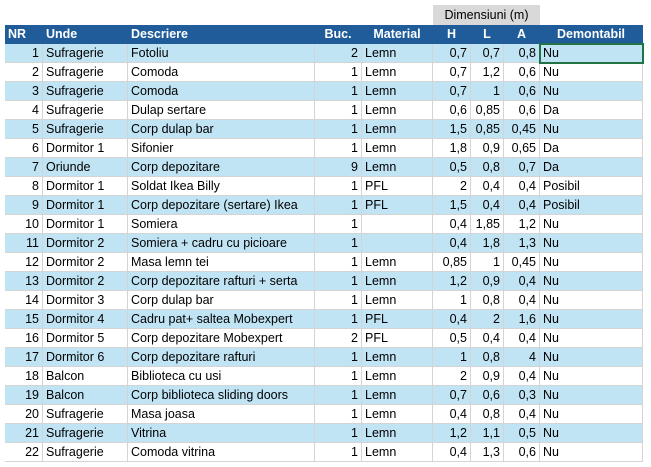 The image size is (651, 467). Describe the element at coordinates (452, 129) in the screenshot. I see `cell: 1,5` at that location.